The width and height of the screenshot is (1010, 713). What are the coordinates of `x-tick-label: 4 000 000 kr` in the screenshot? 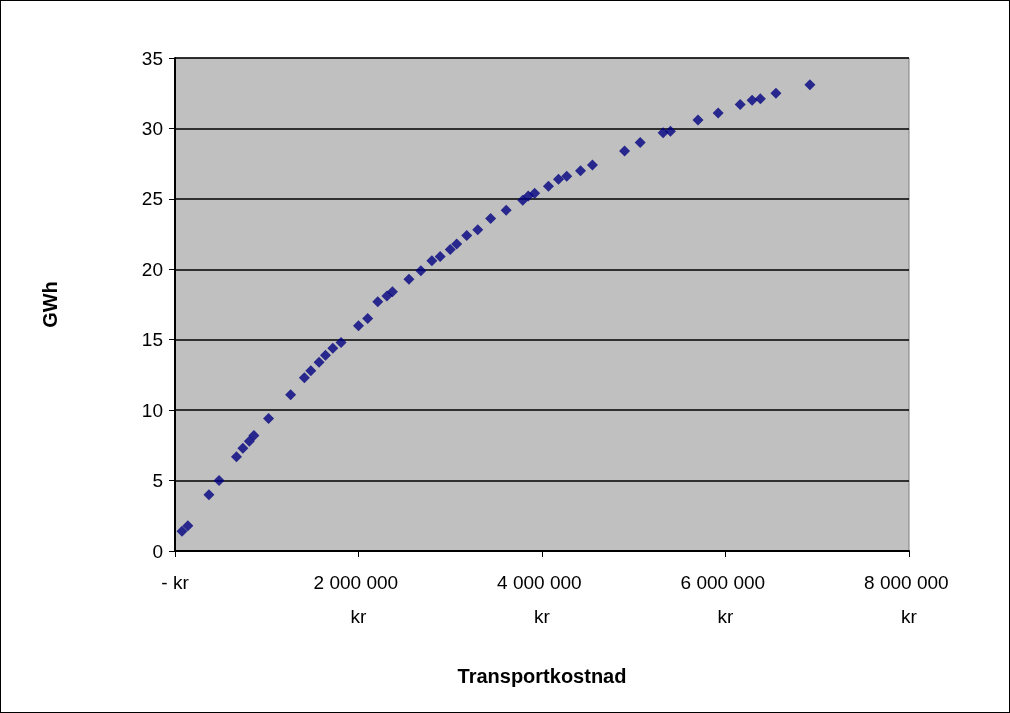 It's located at (542, 599).